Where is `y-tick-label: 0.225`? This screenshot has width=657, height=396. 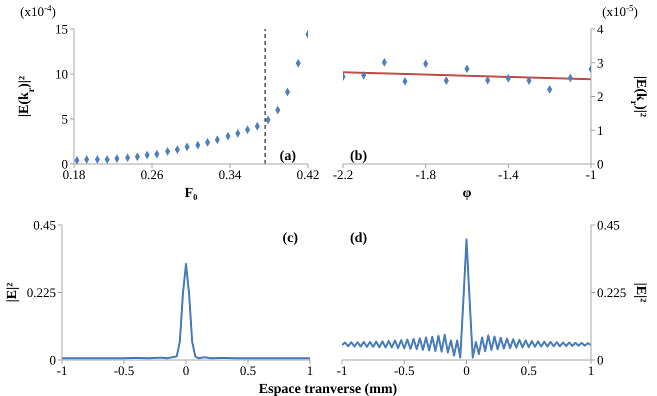 y-tick-label: 0.225 is located at coordinates (41, 292).